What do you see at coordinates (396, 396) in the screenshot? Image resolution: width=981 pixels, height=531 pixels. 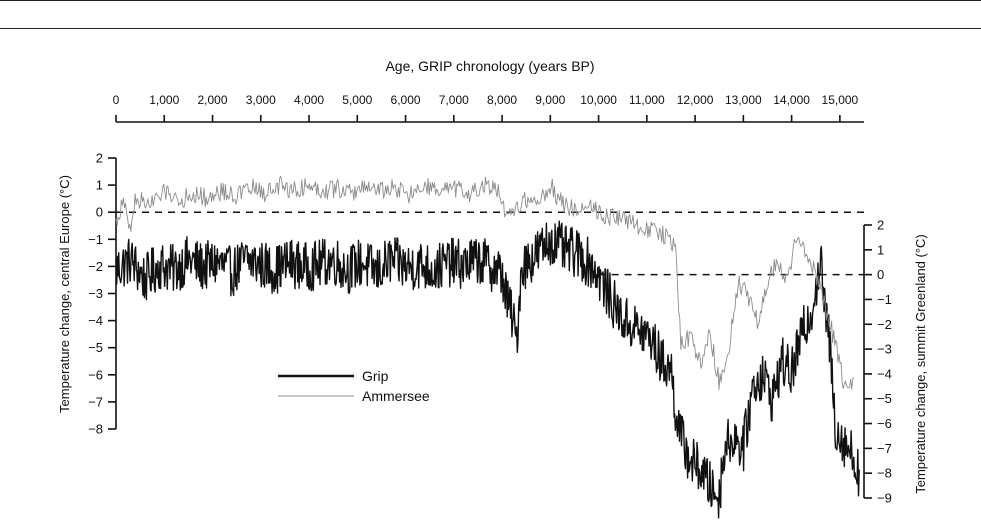 I see `legend-label-ammersee: Ammersee` at bounding box center [396, 396].